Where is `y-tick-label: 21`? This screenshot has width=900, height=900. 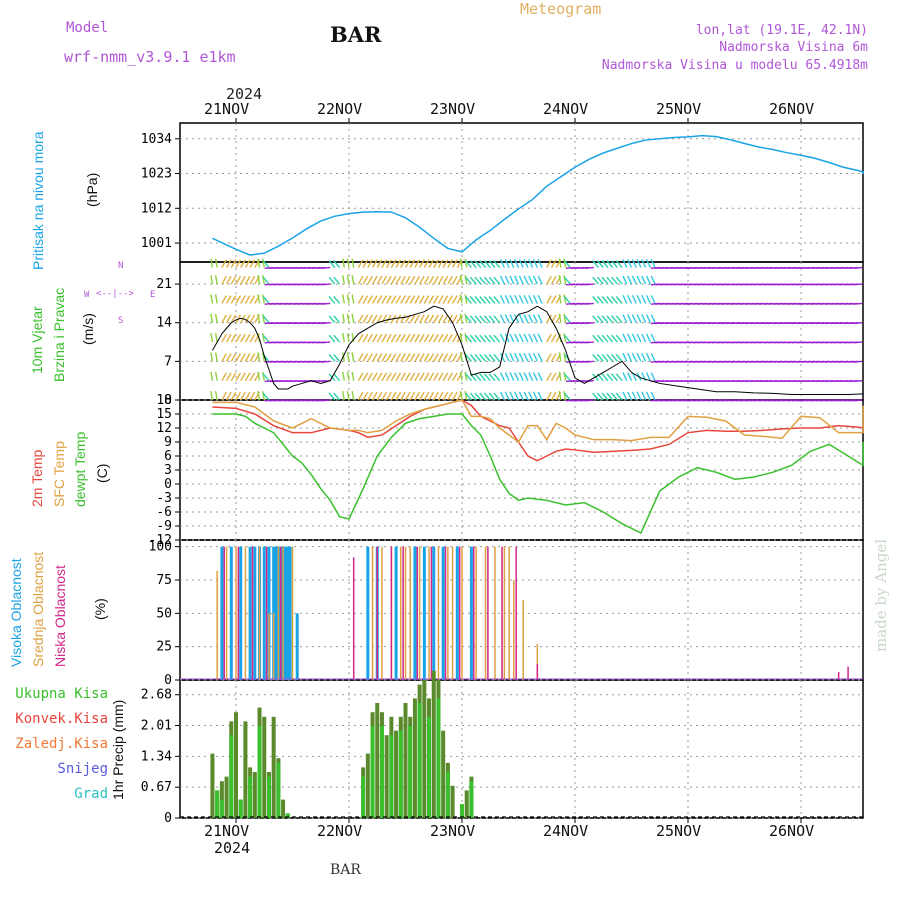
y-tick-label: 21 is located at coordinates (164, 284).